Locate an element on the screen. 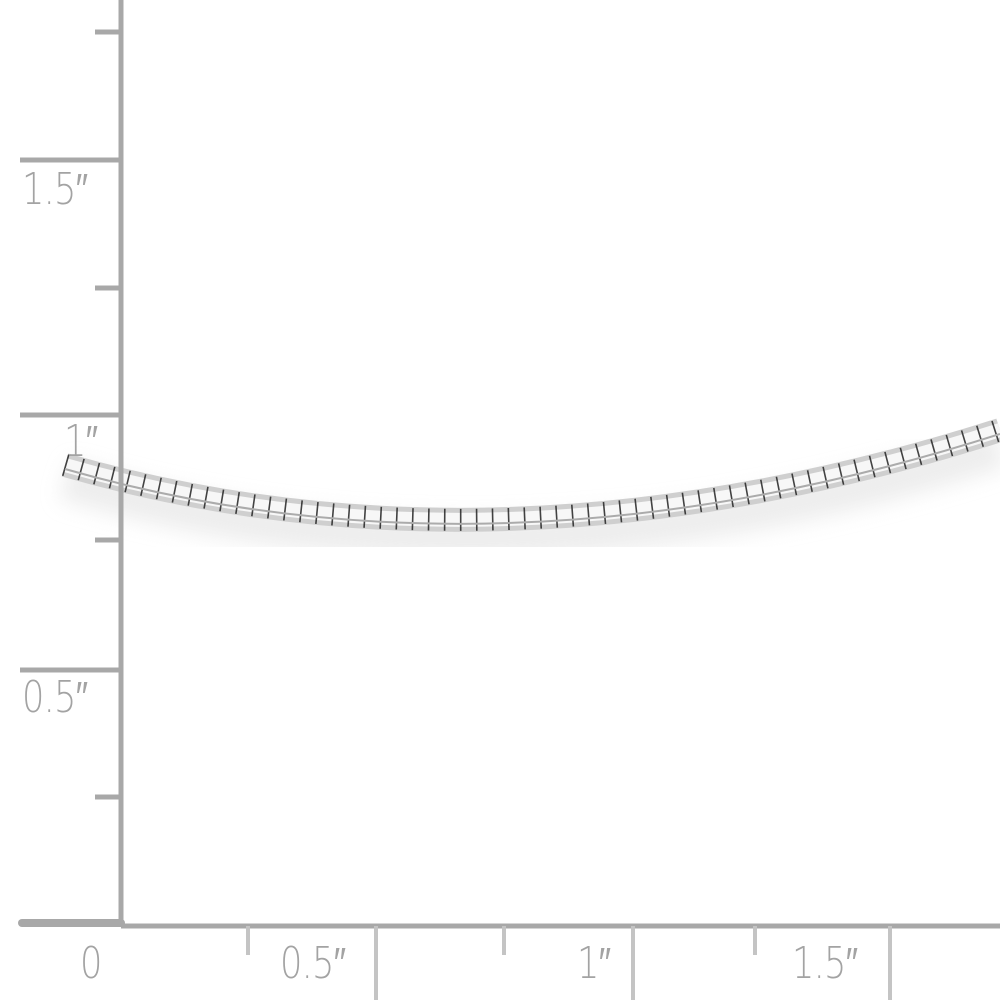 This screenshot has width=1000, height=1000. h-label-0-5: 0.5″ is located at coordinates (313, 963).